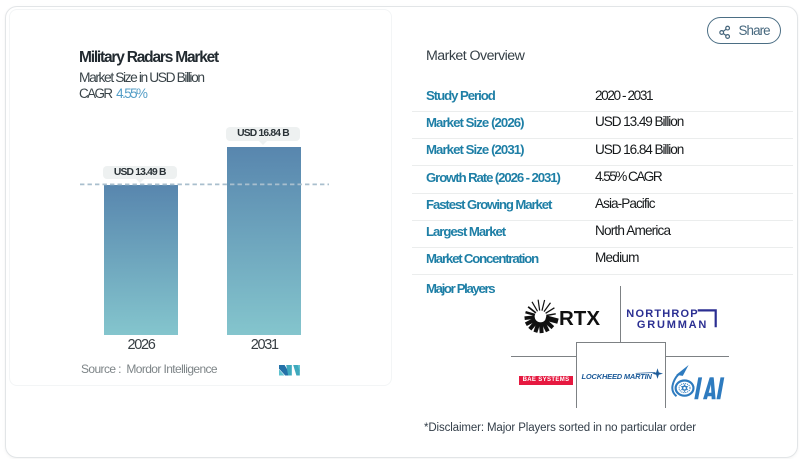  Describe the element at coordinates (662, 314) in the screenshot. I see `svg-text: NORTHROP` at that location.